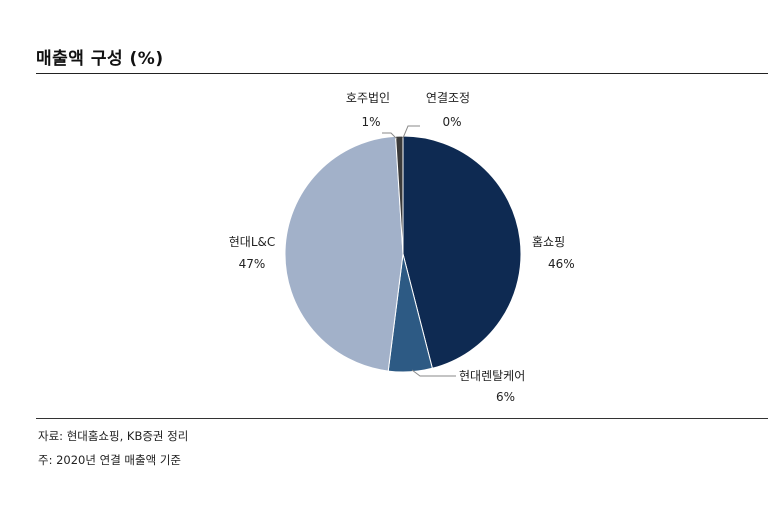 The width and height of the screenshot is (784, 507). Describe the element at coordinates (390, 136) in the screenshot. I see `leader-line-호주법인` at that location.